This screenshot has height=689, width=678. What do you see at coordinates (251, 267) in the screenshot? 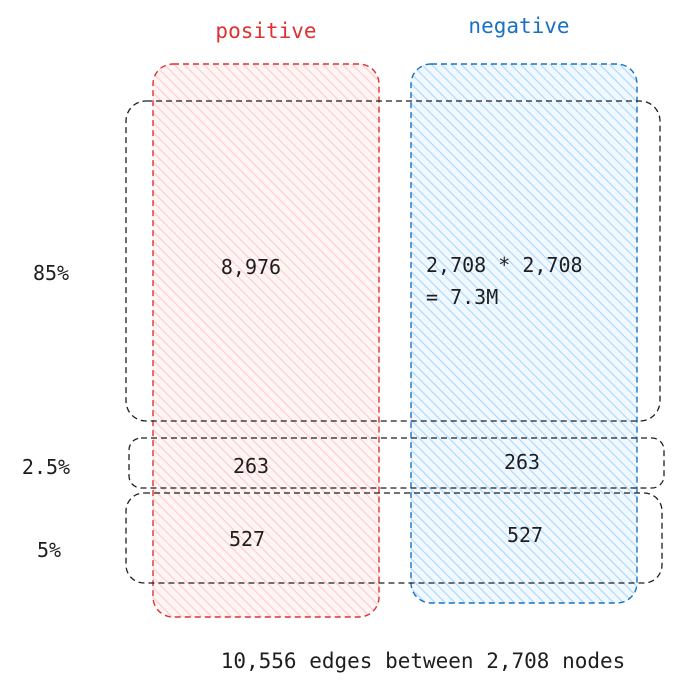
I see `cell-train-positive: 8,976` at bounding box center [251, 267].